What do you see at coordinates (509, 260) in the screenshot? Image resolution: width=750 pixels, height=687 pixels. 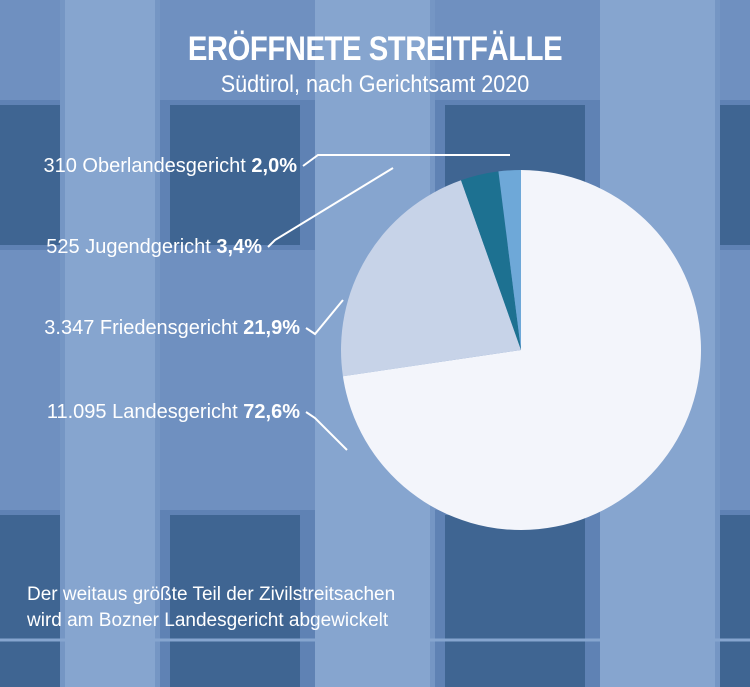 I see `pie-slice-oberlandesgericht` at bounding box center [509, 260].